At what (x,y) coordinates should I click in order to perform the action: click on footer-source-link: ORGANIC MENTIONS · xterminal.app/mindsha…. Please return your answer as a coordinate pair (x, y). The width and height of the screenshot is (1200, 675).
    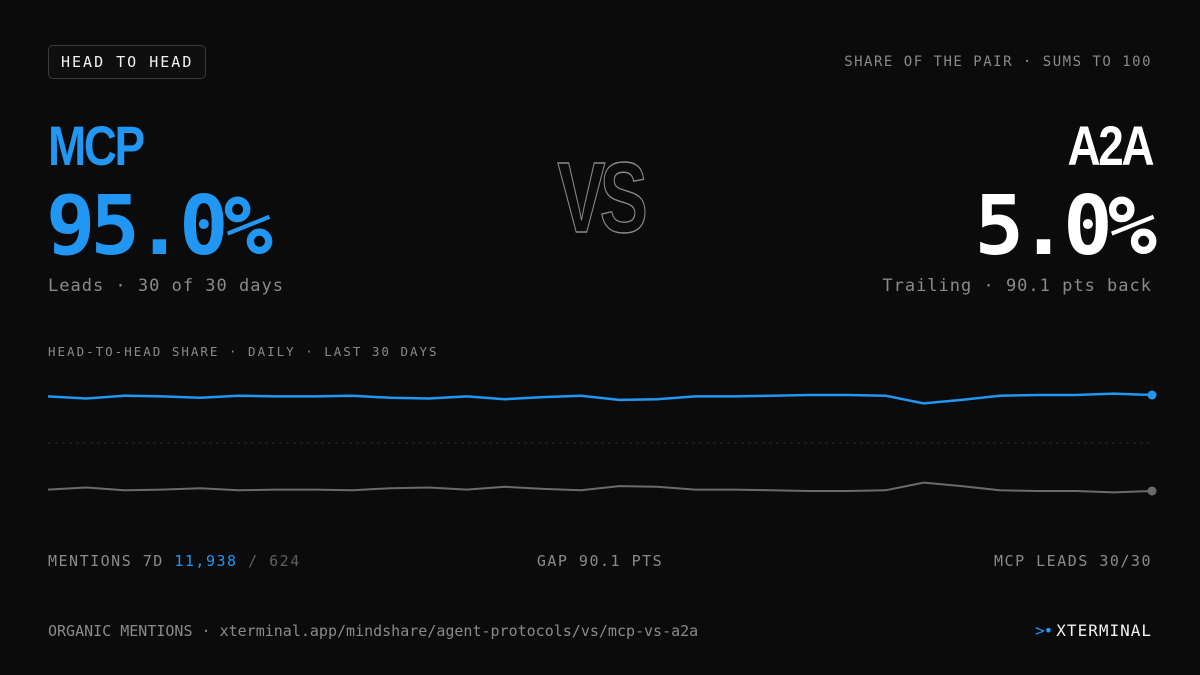
    Looking at the image, I should click on (373, 631).